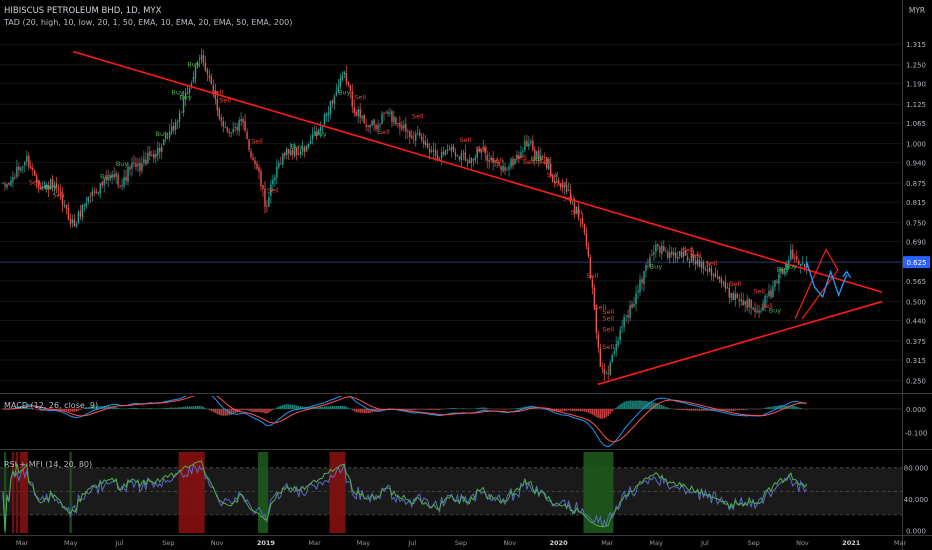 This screenshot has width=932, height=550. I want to click on buy-signal-label: Buy, so click(50, 187).